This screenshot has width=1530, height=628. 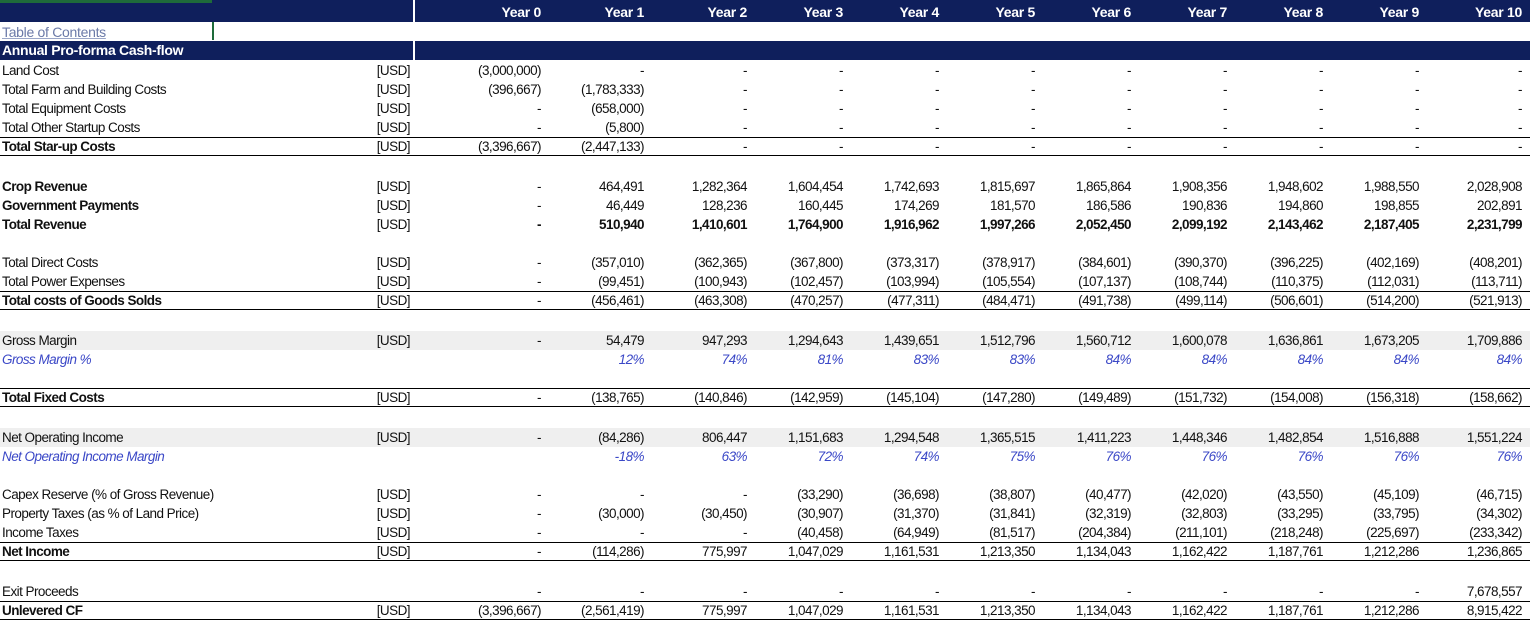 I want to click on row-label: Income Taxes, so click(x=40, y=532).